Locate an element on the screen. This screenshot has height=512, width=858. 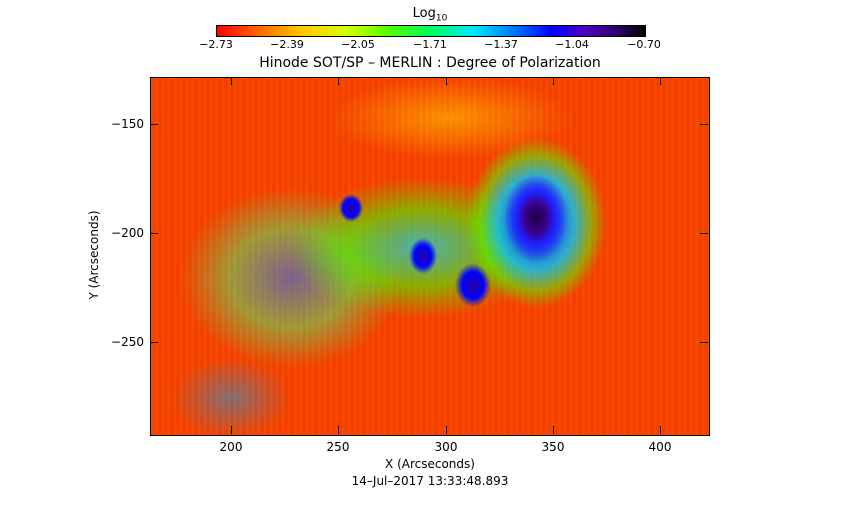
colorbar-tick-label: −2.73 is located at coordinates (216, 44).